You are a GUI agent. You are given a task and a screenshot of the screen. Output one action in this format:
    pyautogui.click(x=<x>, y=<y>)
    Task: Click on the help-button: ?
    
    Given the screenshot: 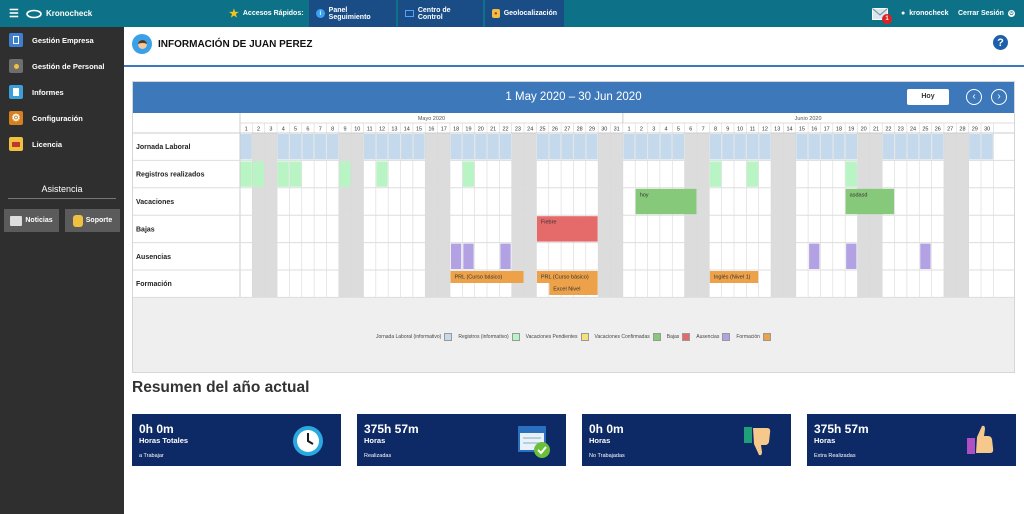 What is the action you would take?
    pyautogui.click(x=1000, y=42)
    